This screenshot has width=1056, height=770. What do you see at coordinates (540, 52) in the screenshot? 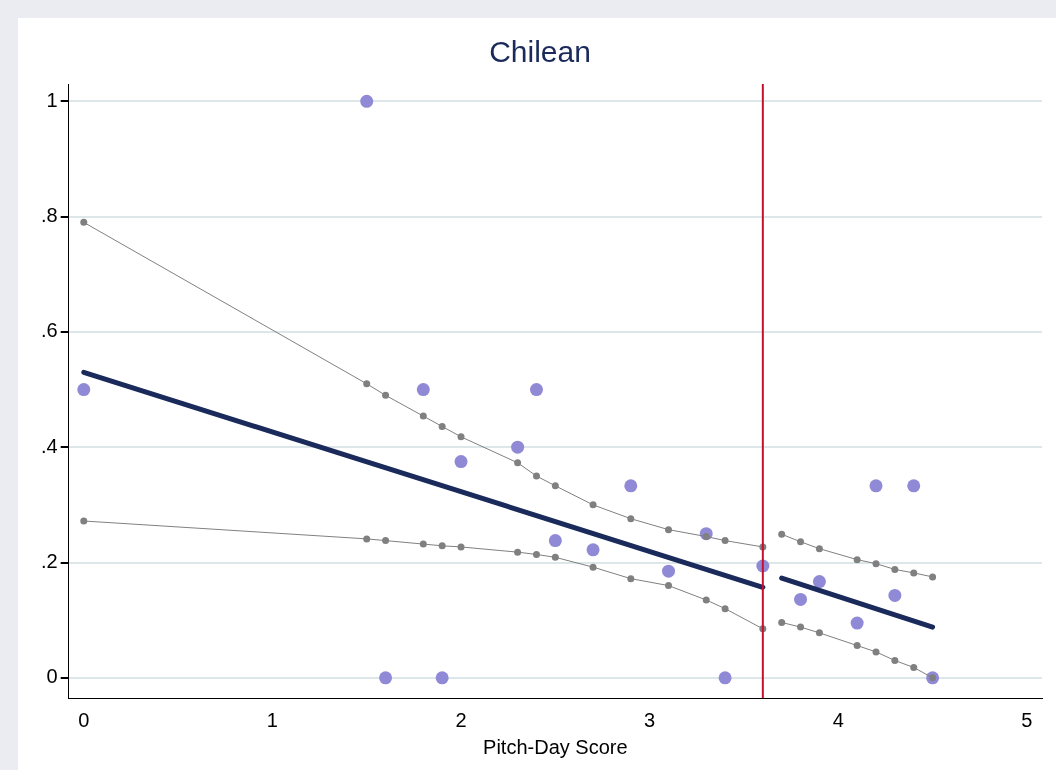
I see `chart-title: Chilean` at bounding box center [540, 52].